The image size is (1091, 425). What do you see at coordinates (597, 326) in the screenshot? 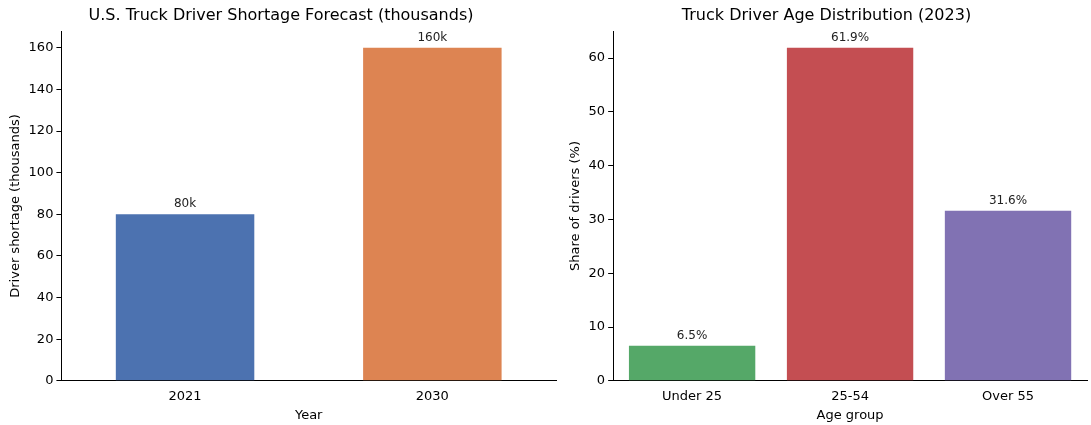
I see `y-tick-label: 10` at bounding box center [597, 326].